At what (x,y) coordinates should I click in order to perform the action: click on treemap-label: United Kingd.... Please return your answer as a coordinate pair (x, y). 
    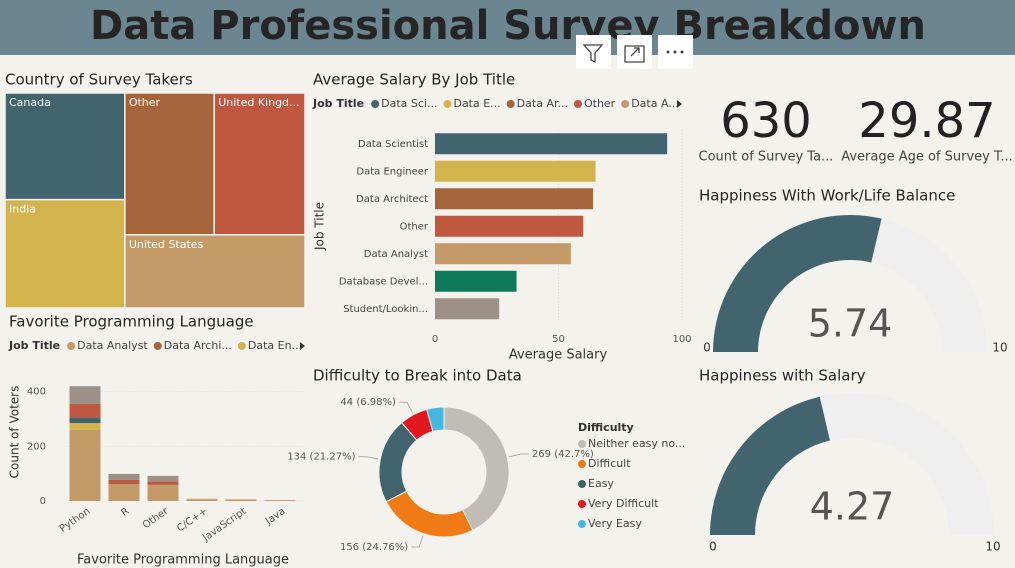
    Looking at the image, I should click on (258, 102).